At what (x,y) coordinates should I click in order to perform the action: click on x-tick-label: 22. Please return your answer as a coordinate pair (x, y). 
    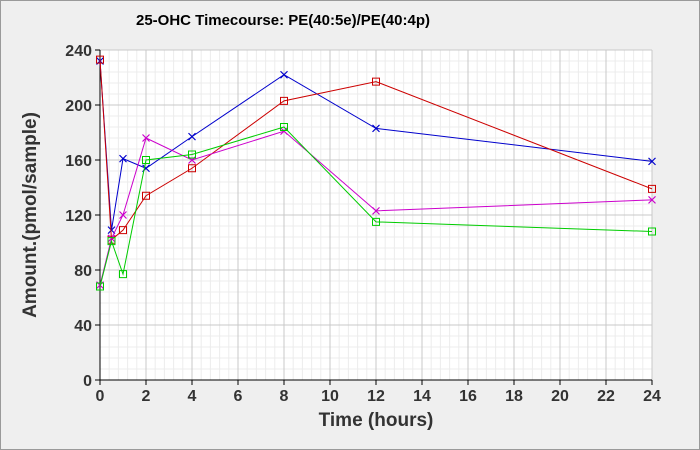
    Looking at the image, I should click on (606, 396).